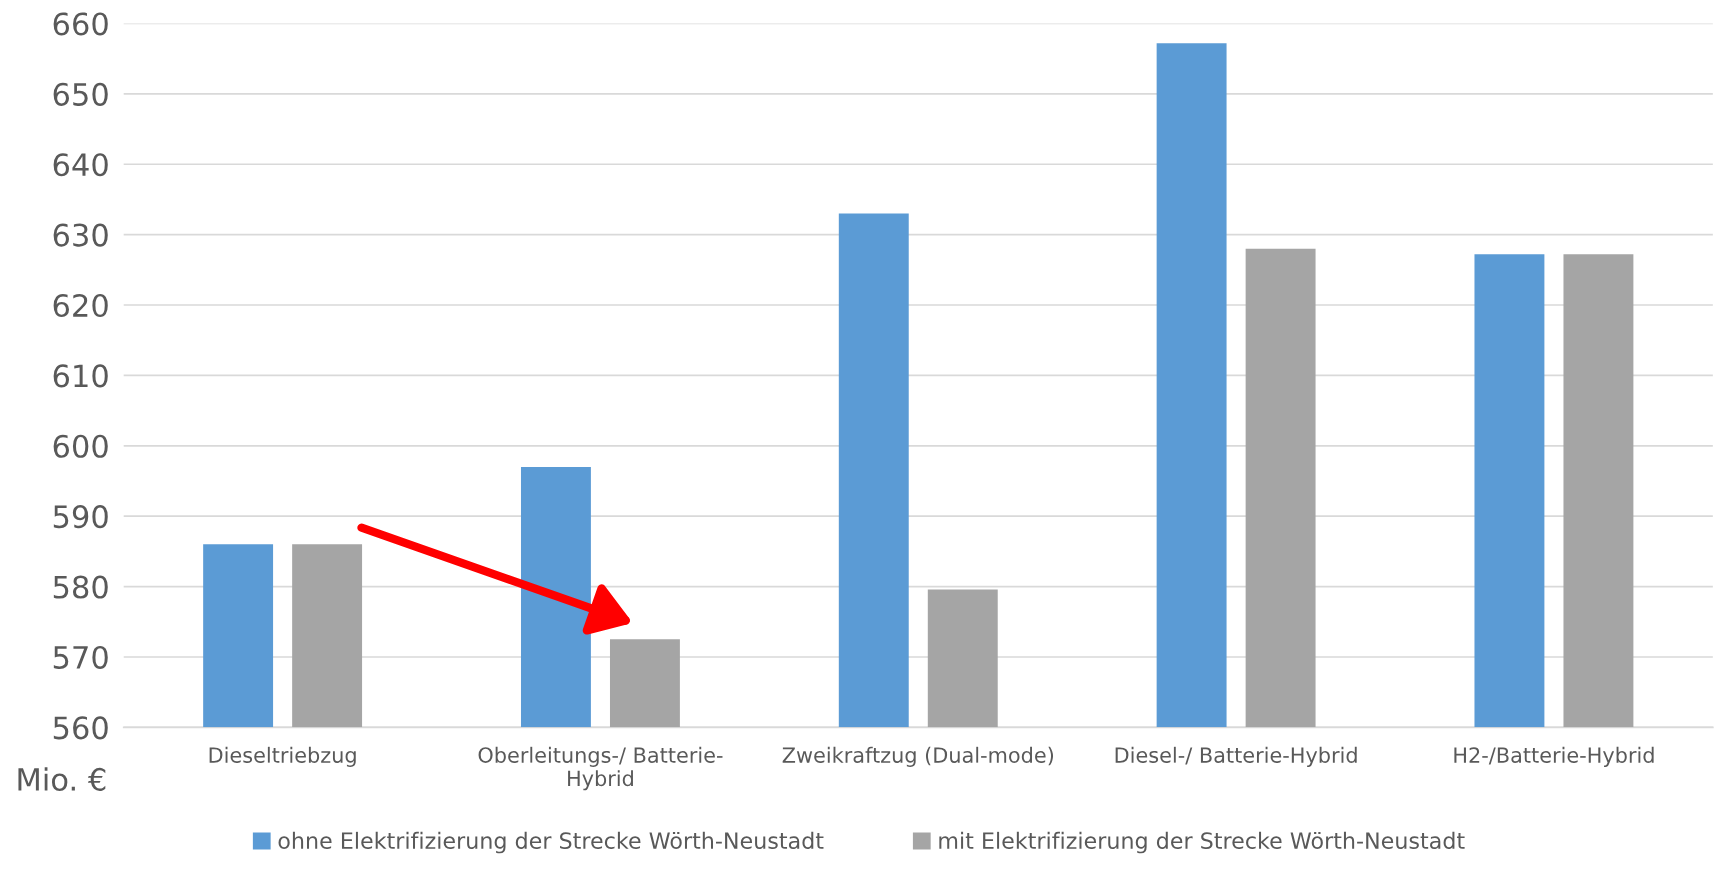  What do you see at coordinates (80, 376) in the screenshot?
I see `y-tick-label: 610` at bounding box center [80, 376].